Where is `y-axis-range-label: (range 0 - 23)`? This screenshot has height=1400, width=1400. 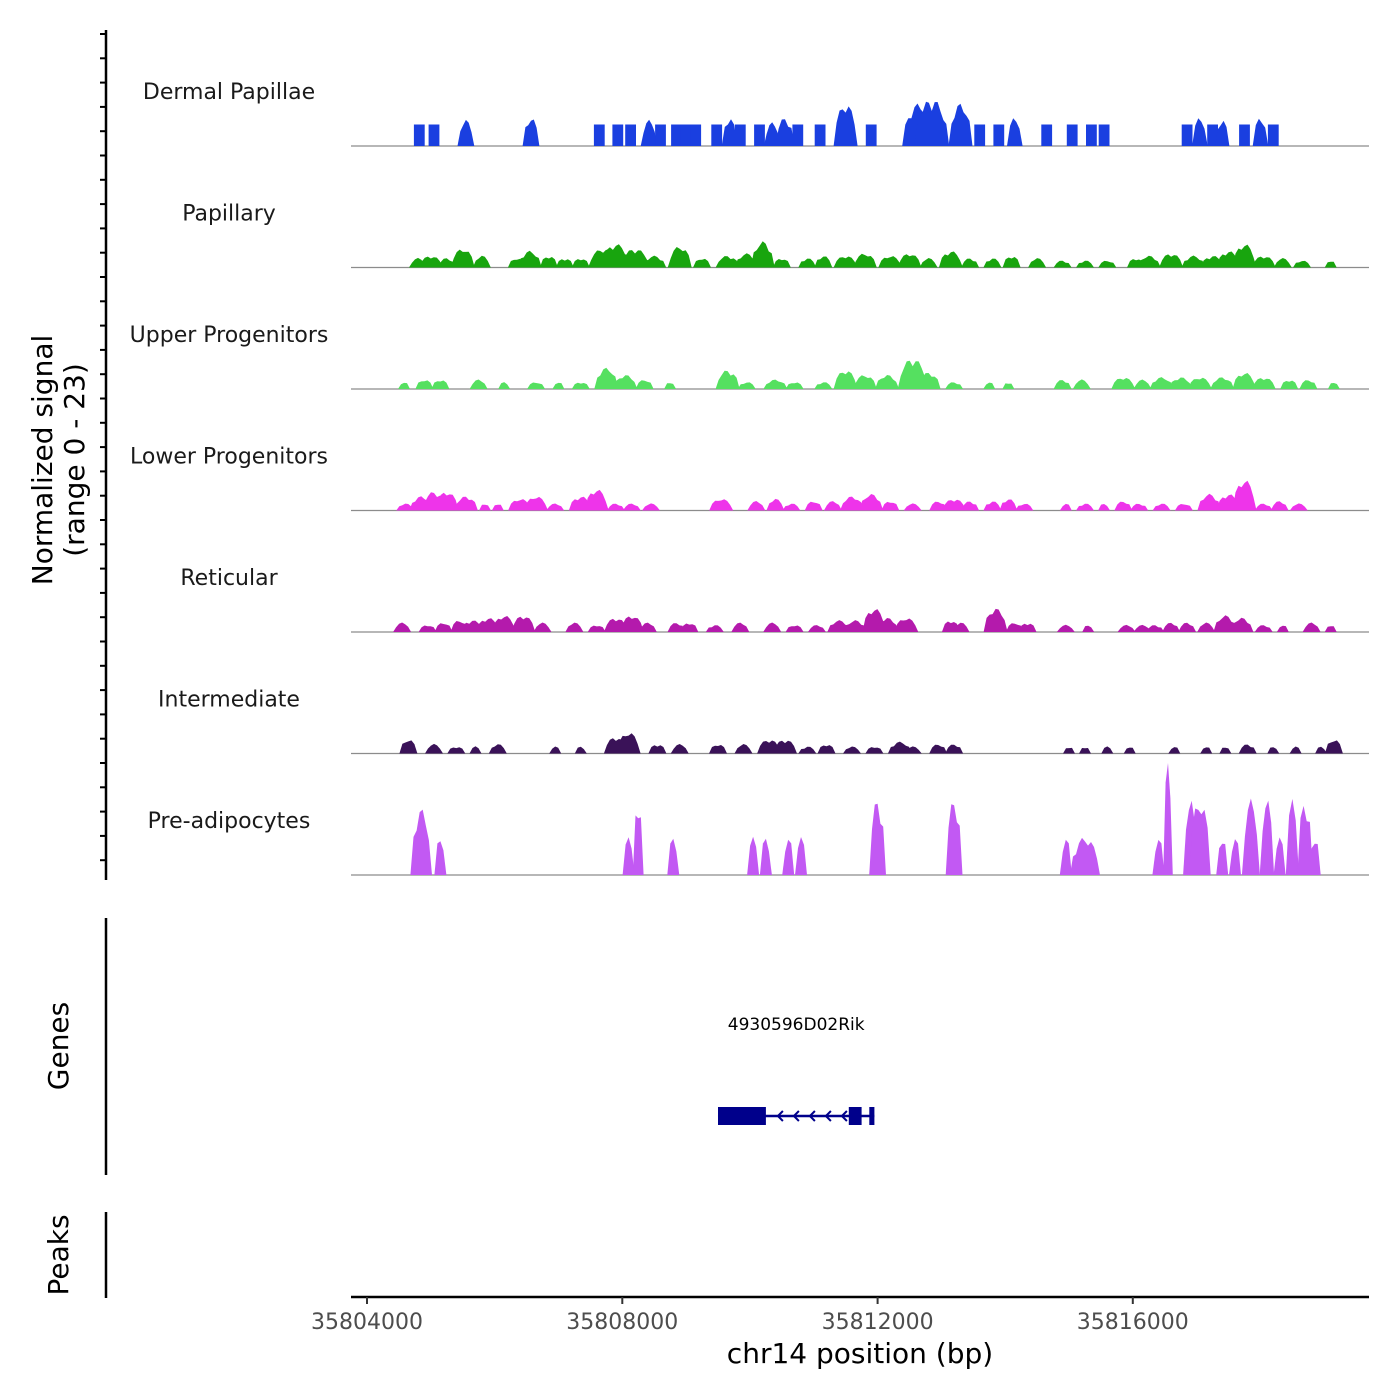
y-axis-range-label: (range 0 - 23) is located at coordinates (74, 460).